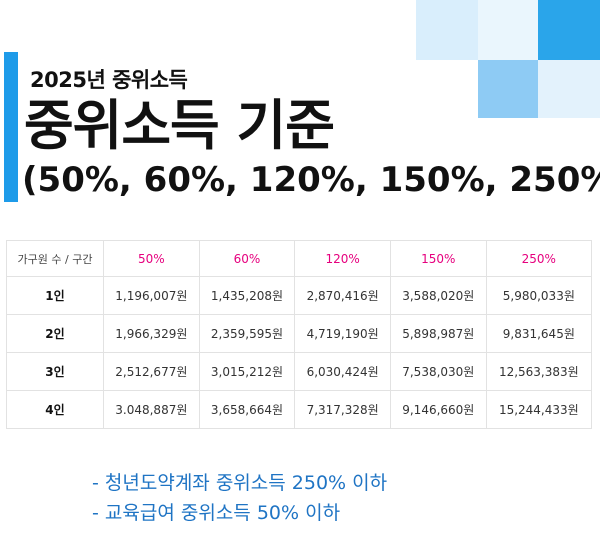 This screenshot has width=600, height=545. I want to click on table-cell: 3.048,887원, so click(151, 409).